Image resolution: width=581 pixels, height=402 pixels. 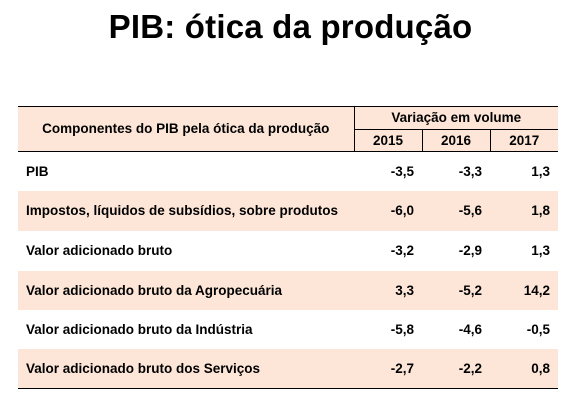 What do you see at coordinates (456, 118) in the screenshot?
I see `header-volume-variation: Variação em volume` at bounding box center [456, 118].